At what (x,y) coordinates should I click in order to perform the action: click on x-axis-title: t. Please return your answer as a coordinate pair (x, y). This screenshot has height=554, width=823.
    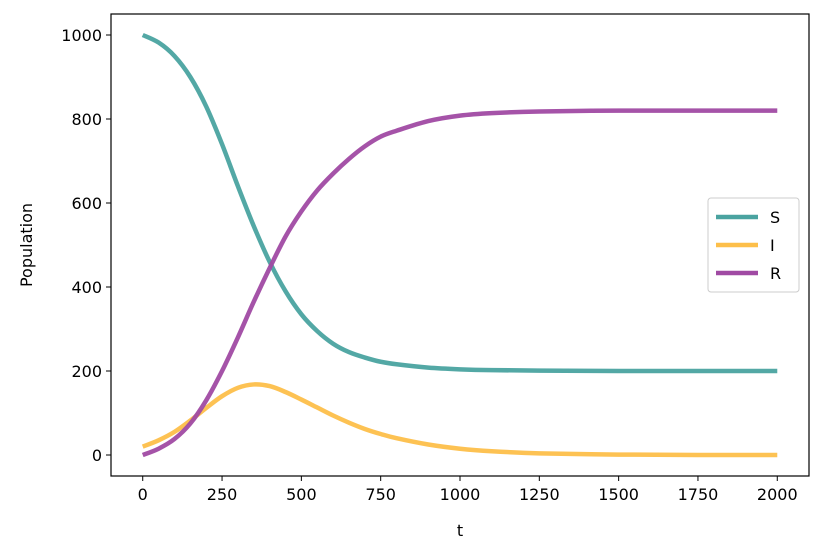
    Looking at the image, I should click on (460, 530).